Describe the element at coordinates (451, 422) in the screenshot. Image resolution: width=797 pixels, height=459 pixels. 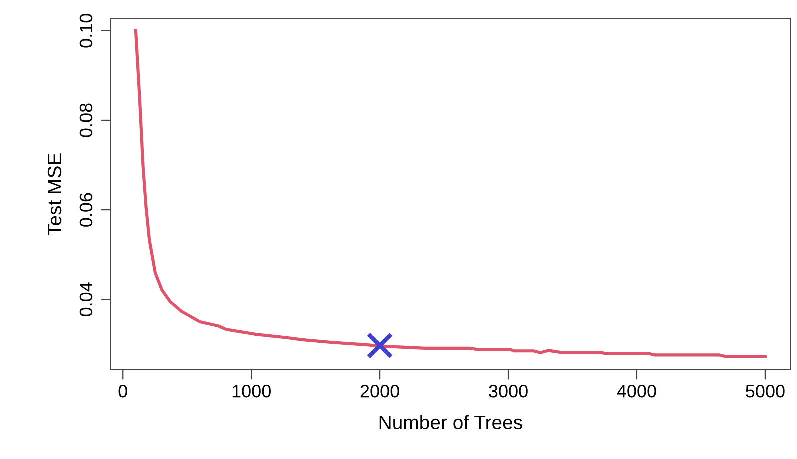
I see `x-axis-title: Number of Trees` at that location.